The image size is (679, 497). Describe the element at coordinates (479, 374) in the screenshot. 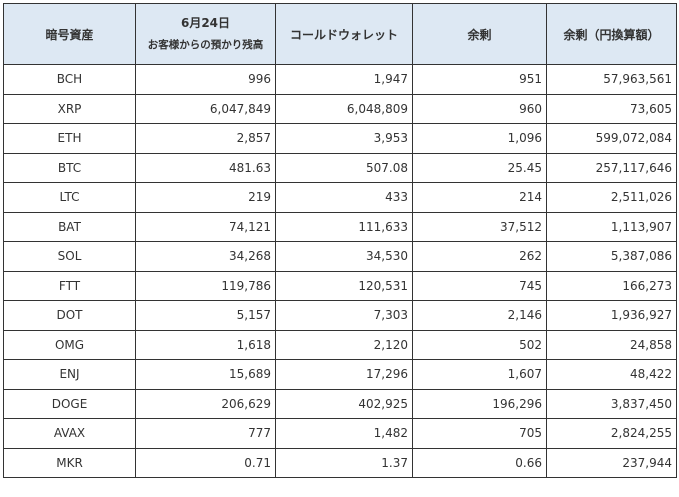

I see `cell-surplus: 1,607` at that location.